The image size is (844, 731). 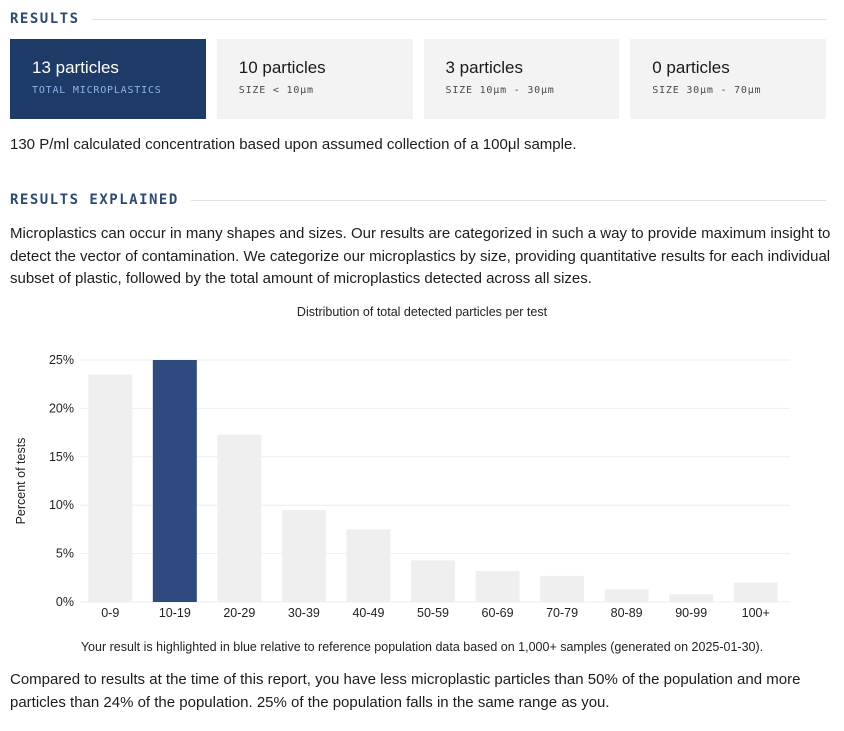 What do you see at coordinates (174, 481) in the screenshot?
I see `bar-highlighted` at bounding box center [174, 481].